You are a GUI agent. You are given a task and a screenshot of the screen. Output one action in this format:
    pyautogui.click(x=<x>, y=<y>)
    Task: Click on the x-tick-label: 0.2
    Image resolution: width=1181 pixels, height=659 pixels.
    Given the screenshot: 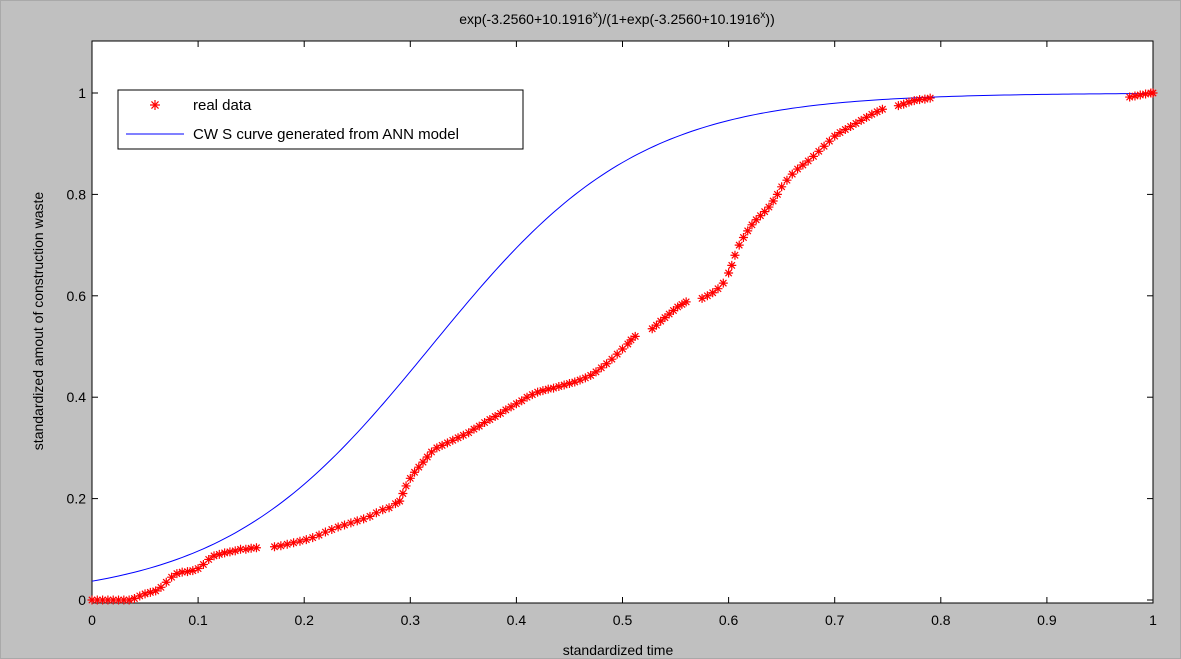 What is the action you would take?
    pyautogui.click(x=304, y=620)
    